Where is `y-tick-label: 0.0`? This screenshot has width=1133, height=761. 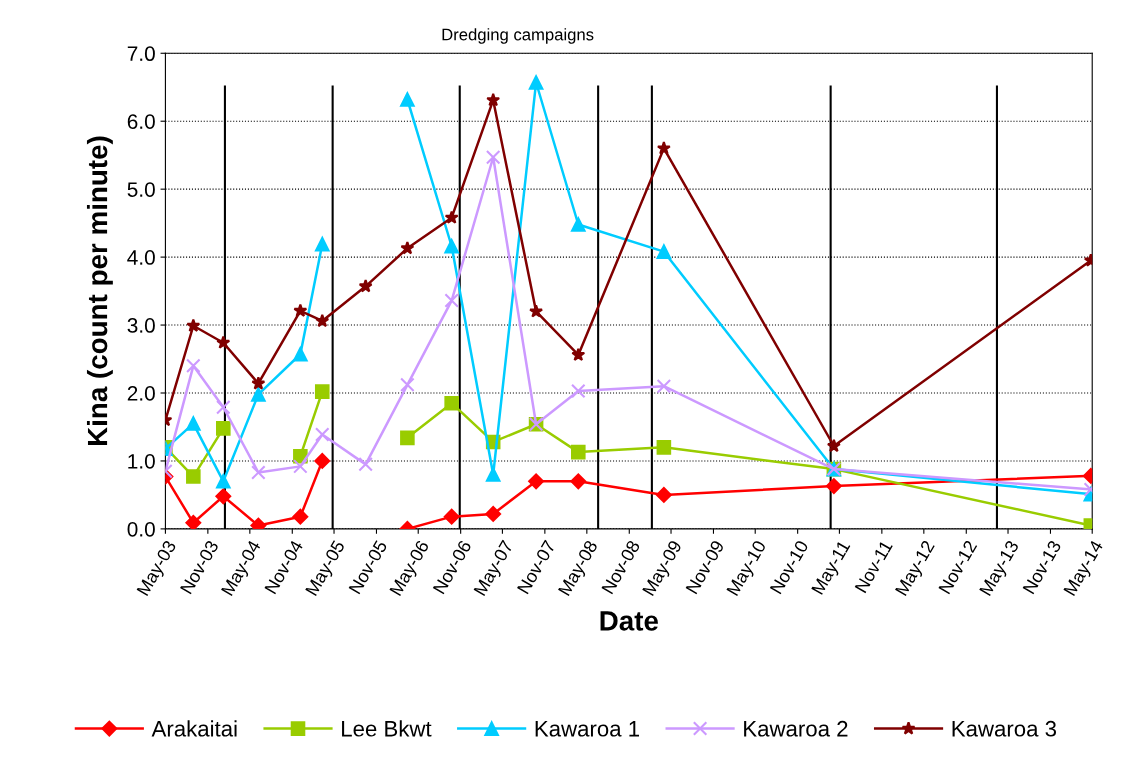
y-tick-label: 0.0 is located at coordinates (141, 529).